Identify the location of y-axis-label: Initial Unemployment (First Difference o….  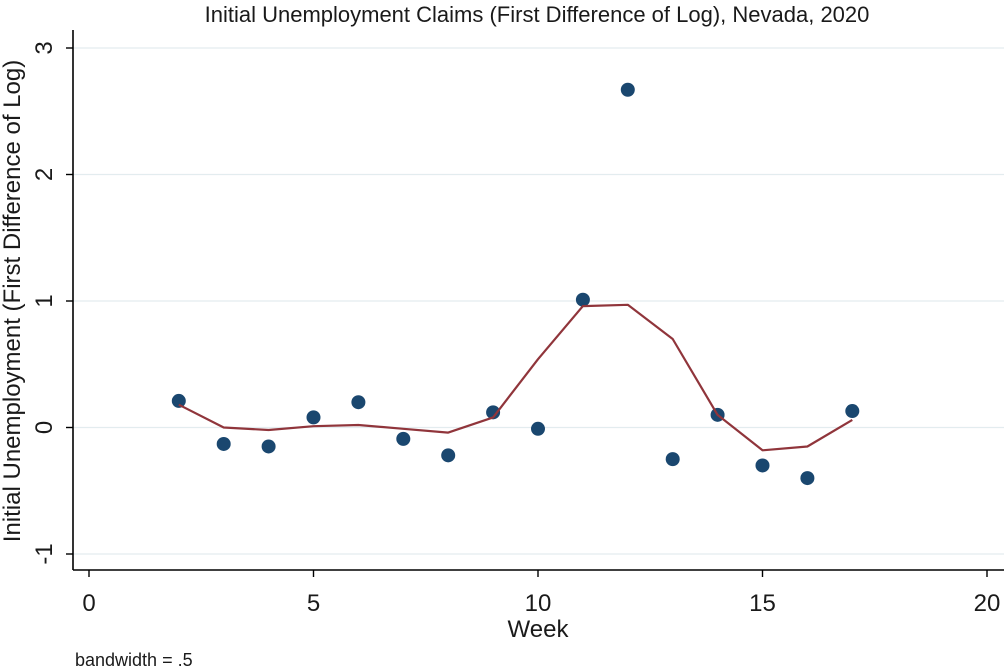
(13, 301).